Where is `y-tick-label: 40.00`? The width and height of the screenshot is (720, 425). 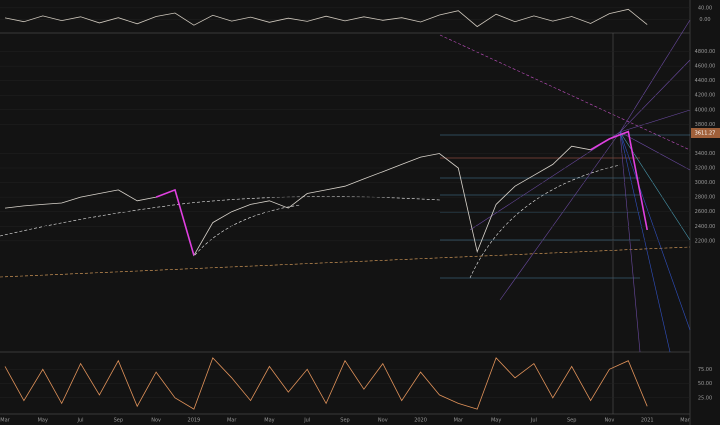 y-tick-label: 40.00 is located at coordinates (705, 8).